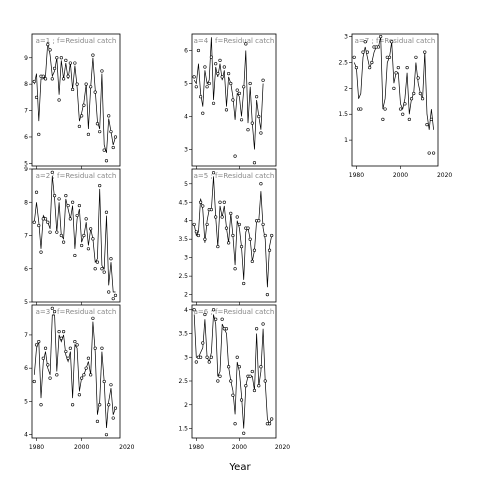 This screenshot has height=480, width=480. Describe the element at coordinates (72, 236) in the screenshot. I see `panel-4: a=2 ; f=Residual catch 5 6 7 8 9` at that location.